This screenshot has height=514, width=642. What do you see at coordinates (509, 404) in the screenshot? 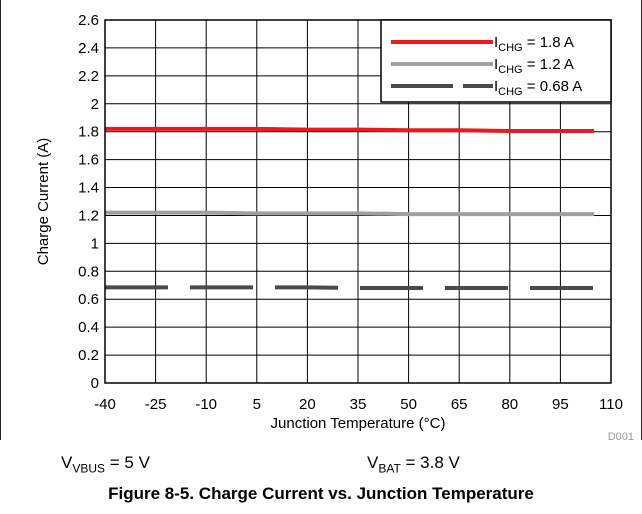
I see `x-tick-label: 80` at bounding box center [509, 404].